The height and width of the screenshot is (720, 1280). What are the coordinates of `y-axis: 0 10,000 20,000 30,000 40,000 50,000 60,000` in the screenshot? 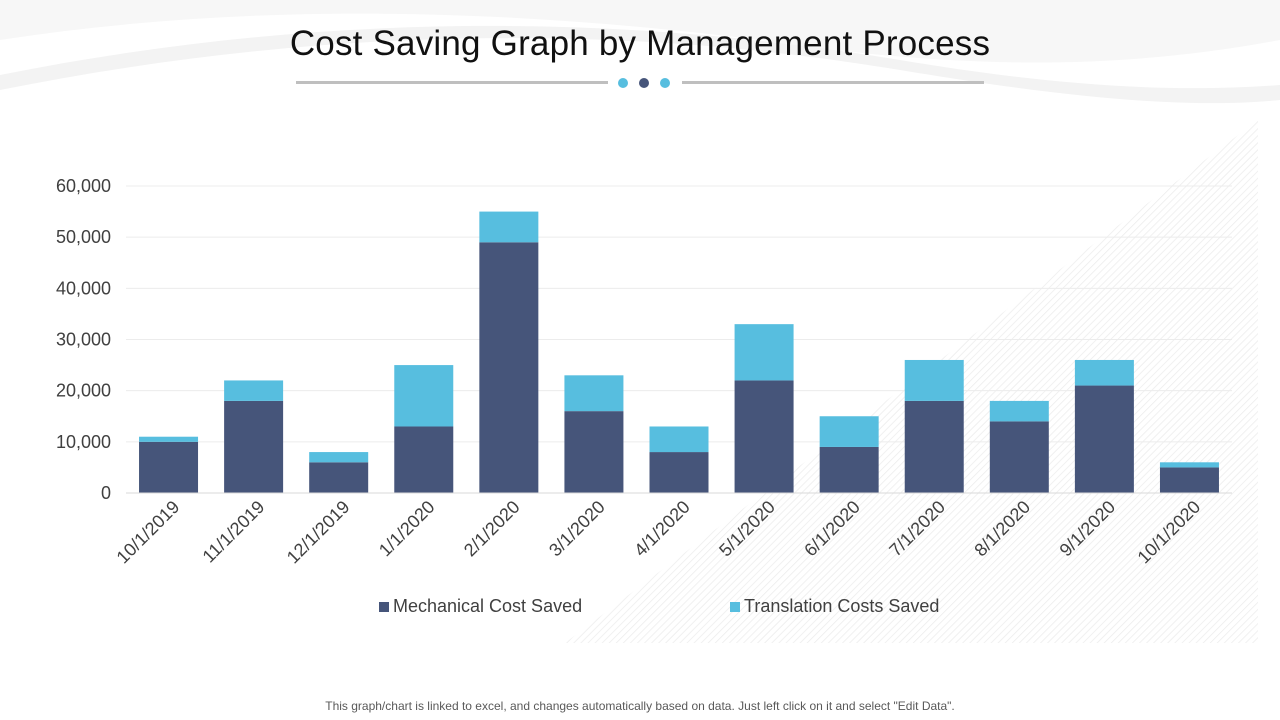 It's located at (83, 339).